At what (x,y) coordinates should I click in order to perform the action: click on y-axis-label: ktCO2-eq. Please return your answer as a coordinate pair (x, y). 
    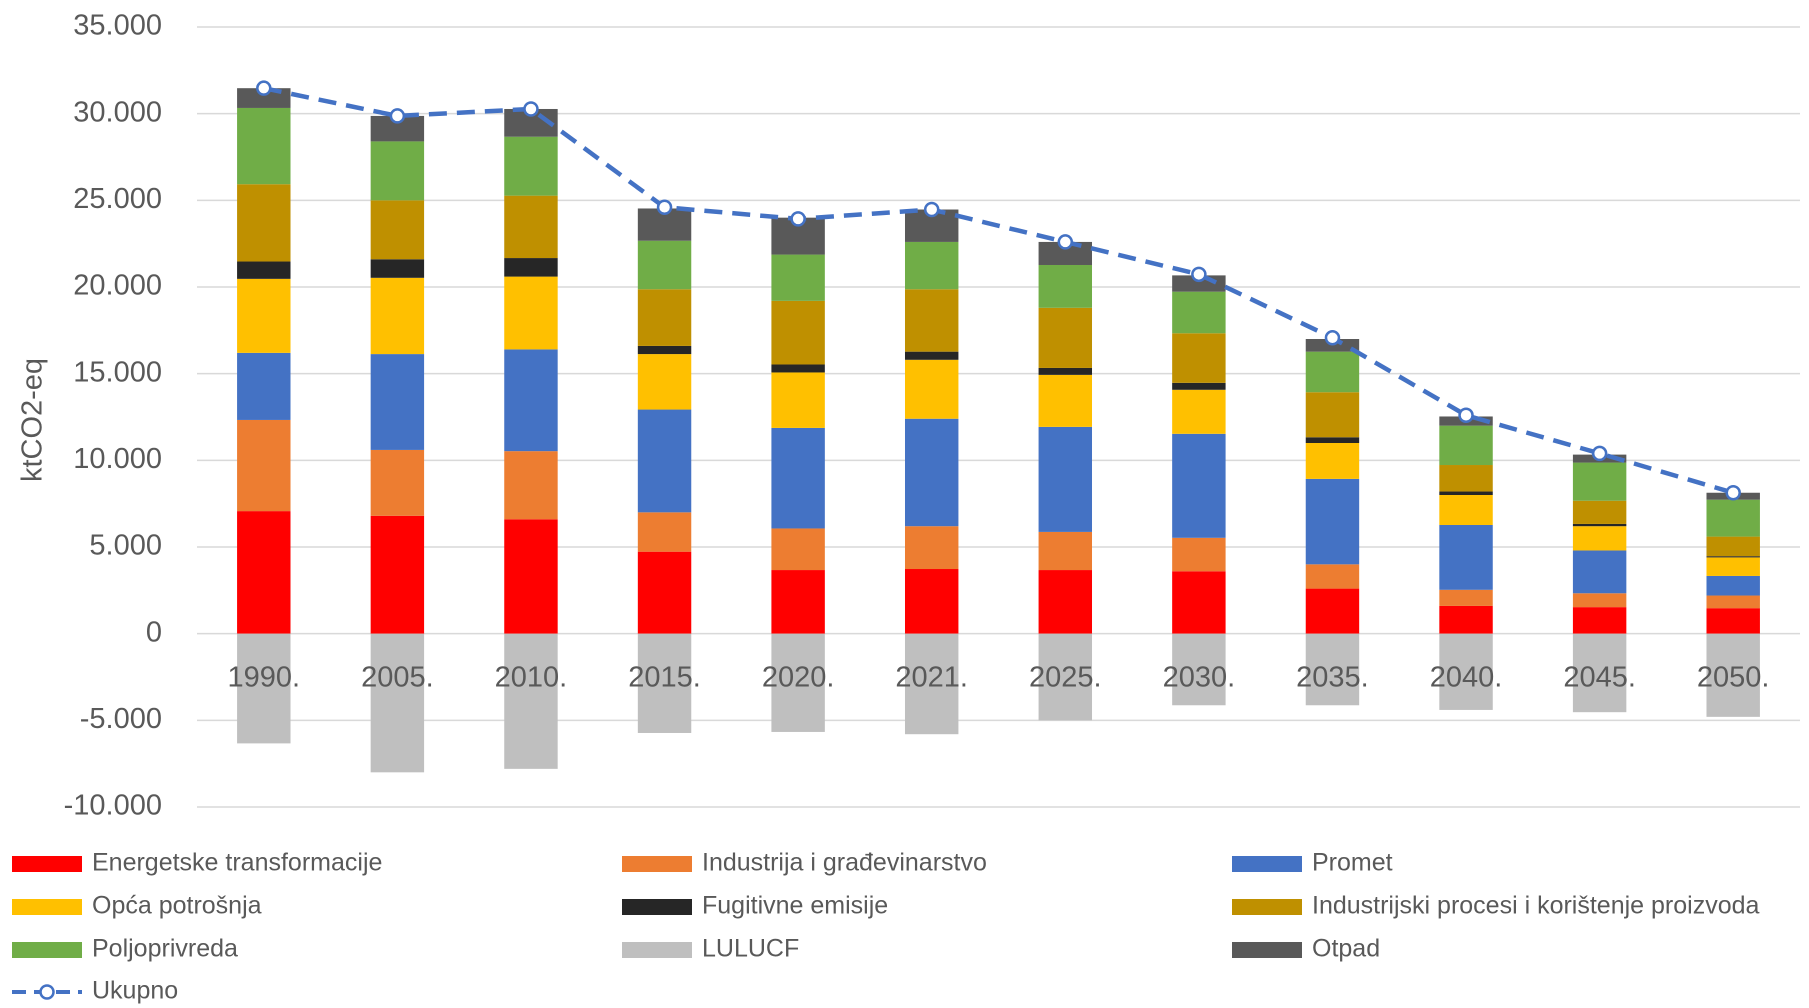
    Looking at the image, I should click on (33, 420).